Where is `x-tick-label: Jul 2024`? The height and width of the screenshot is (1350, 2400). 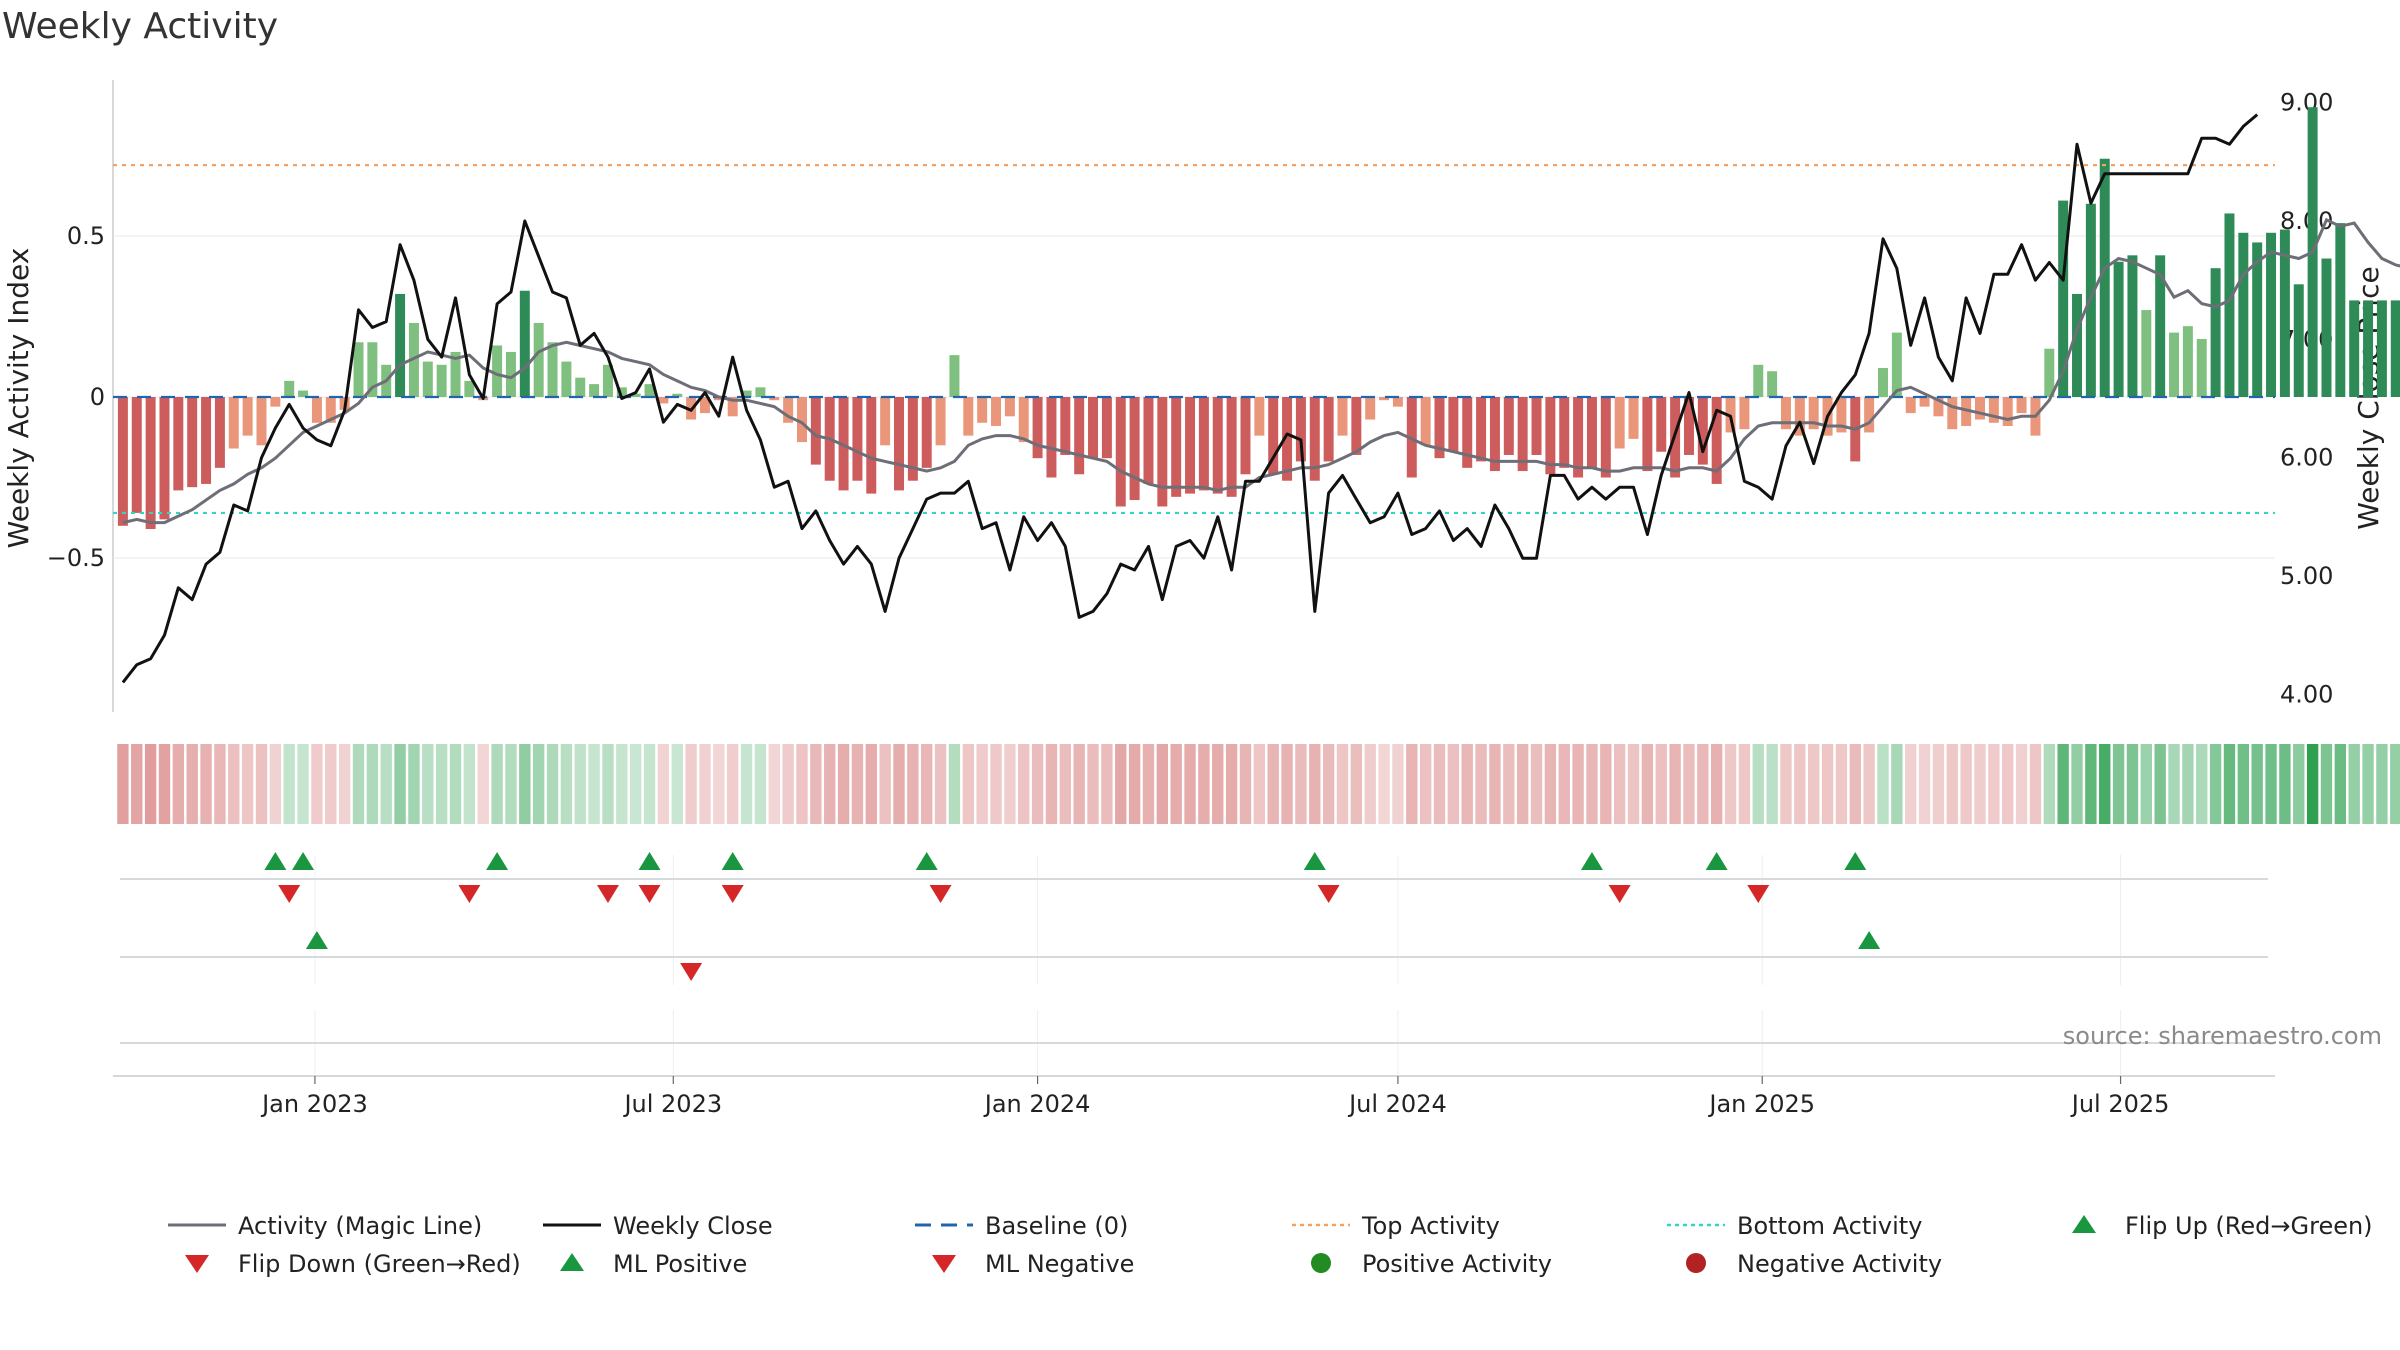 x-tick-label: Jul 2024 is located at coordinates (1397, 1104).